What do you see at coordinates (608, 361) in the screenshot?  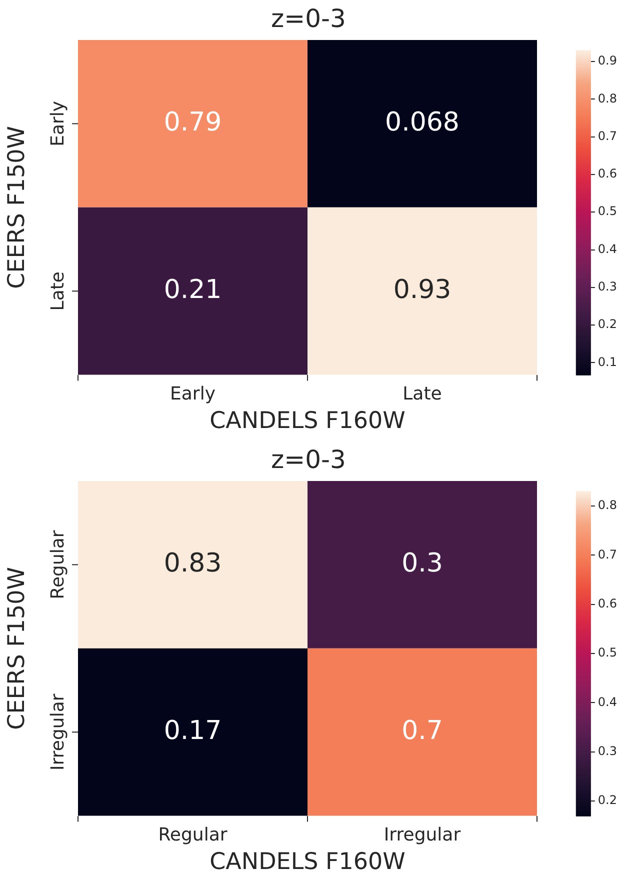 I see `color-bar-label: 0.1` at bounding box center [608, 361].